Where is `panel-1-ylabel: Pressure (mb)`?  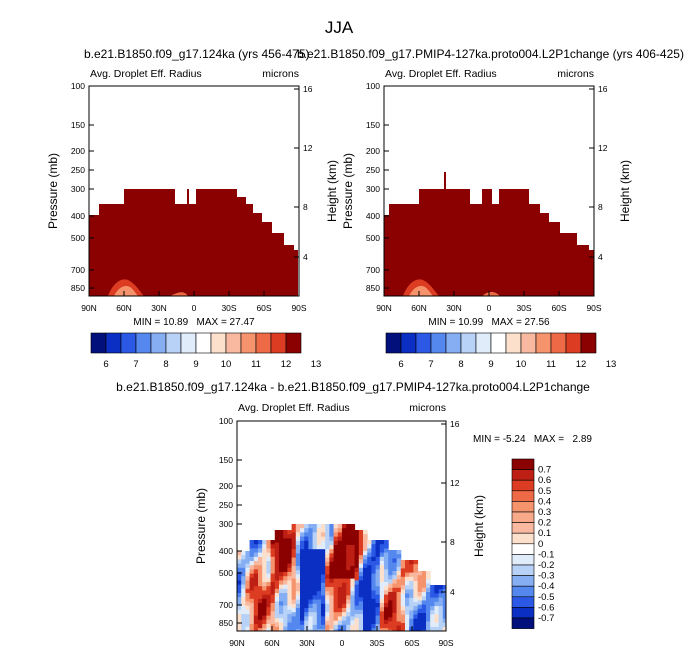 panel-1-ylabel: Pressure (mb) is located at coordinates (53, 191).